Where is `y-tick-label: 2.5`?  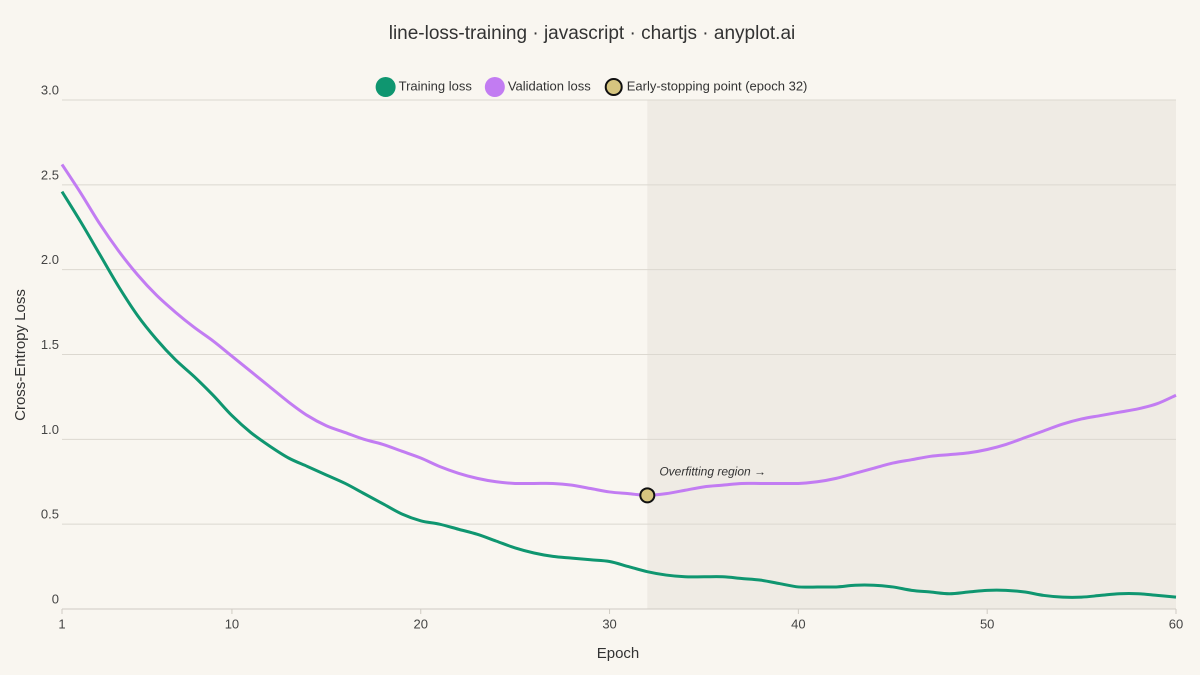 y-tick-label: 2.5 is located at coordinates (50, 174).